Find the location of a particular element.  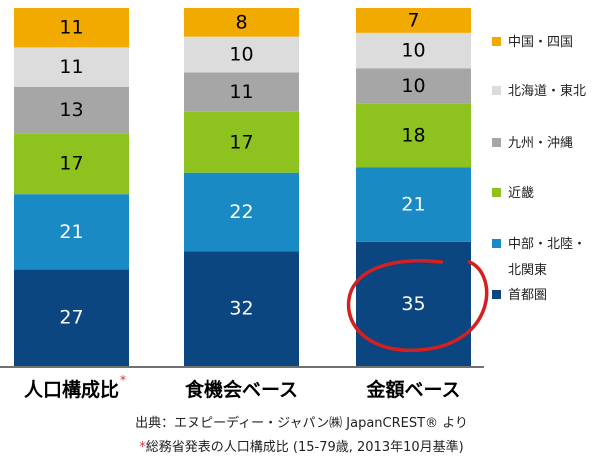

category-mark-0: * is located at coordinates (123, 380).